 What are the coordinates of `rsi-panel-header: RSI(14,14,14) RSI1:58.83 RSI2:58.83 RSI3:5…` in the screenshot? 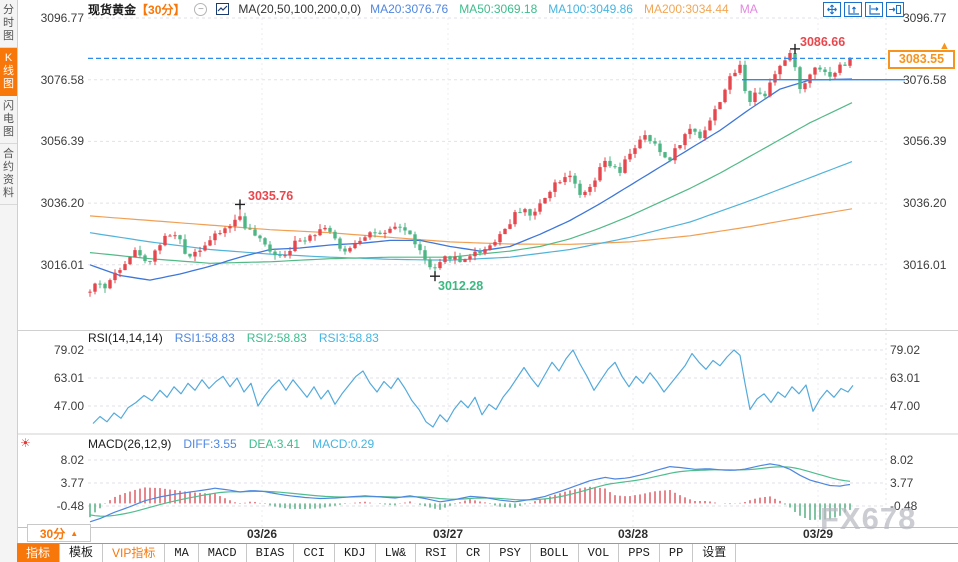 It's located at (233, 338).